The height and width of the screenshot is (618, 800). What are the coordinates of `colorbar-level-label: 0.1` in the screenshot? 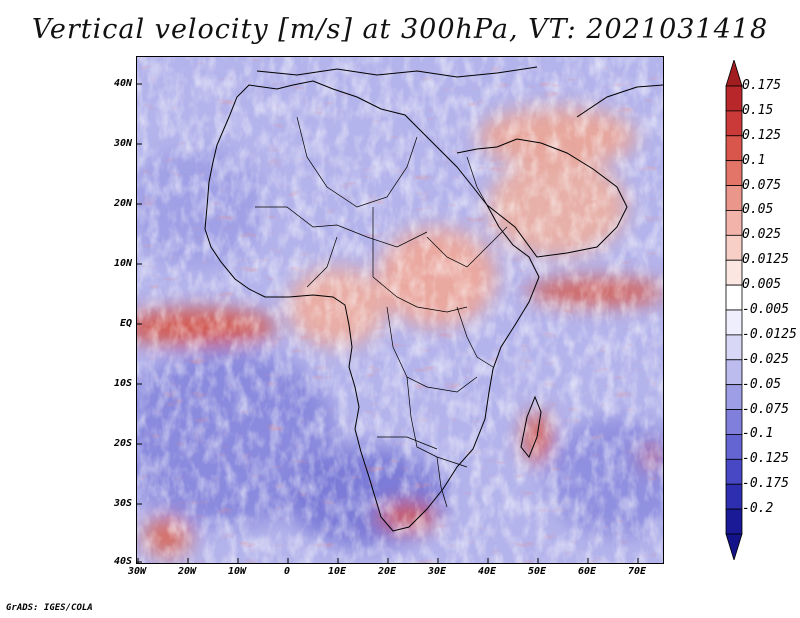 It's located at (754, 160).